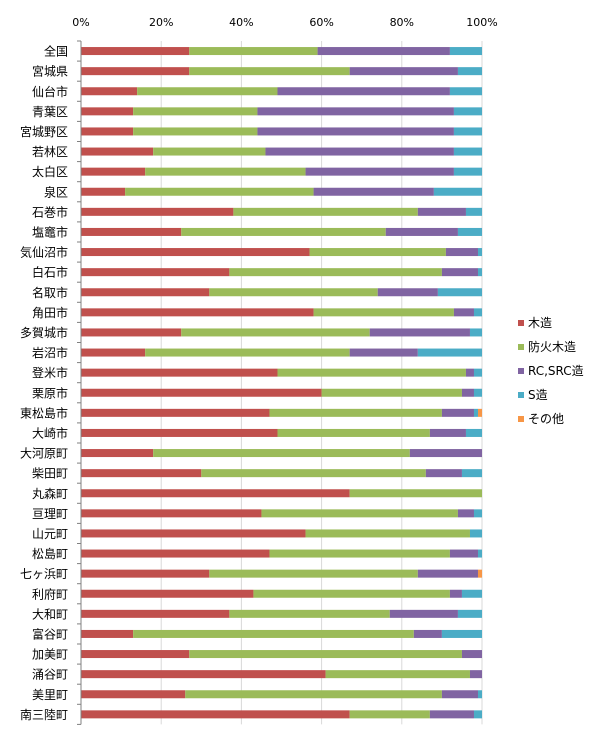 The height and width of the screenshot is (746, 596). I want to click on category-label: 塩竈市, so click(50, 231).